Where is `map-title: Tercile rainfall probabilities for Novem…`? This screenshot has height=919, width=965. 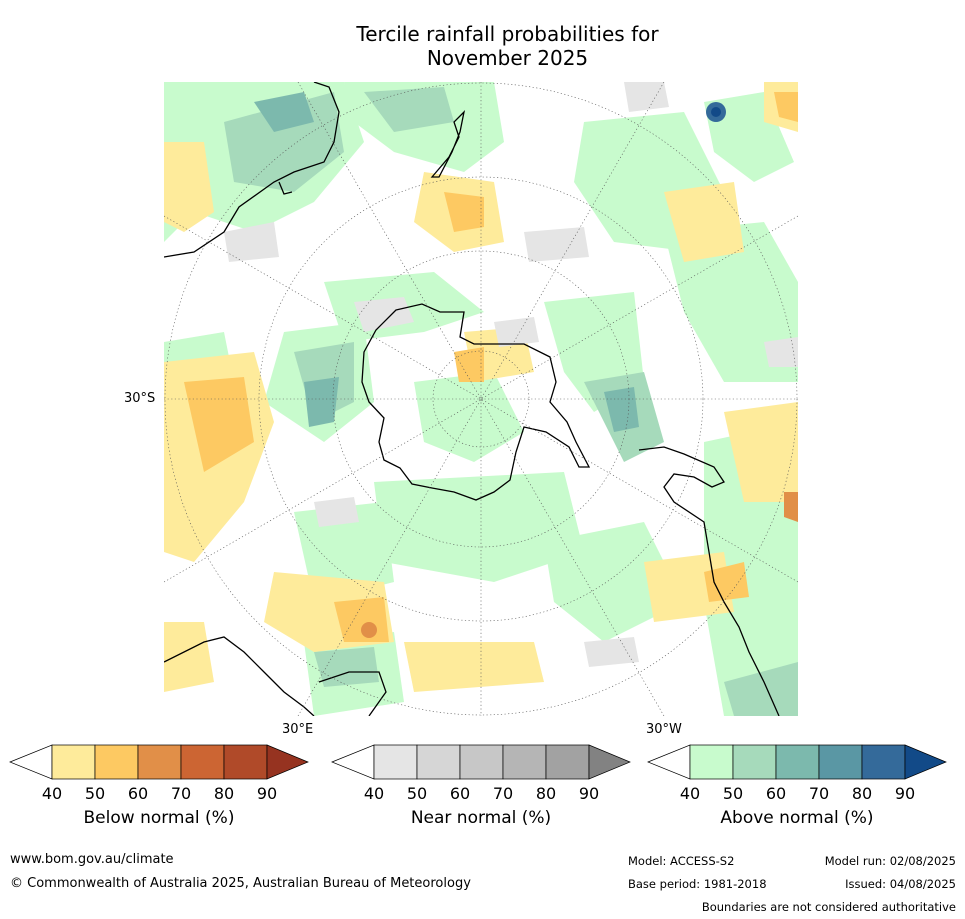
map-title: Tercile rainfall probabilities for Novem… is located at coordinates (482, 46).